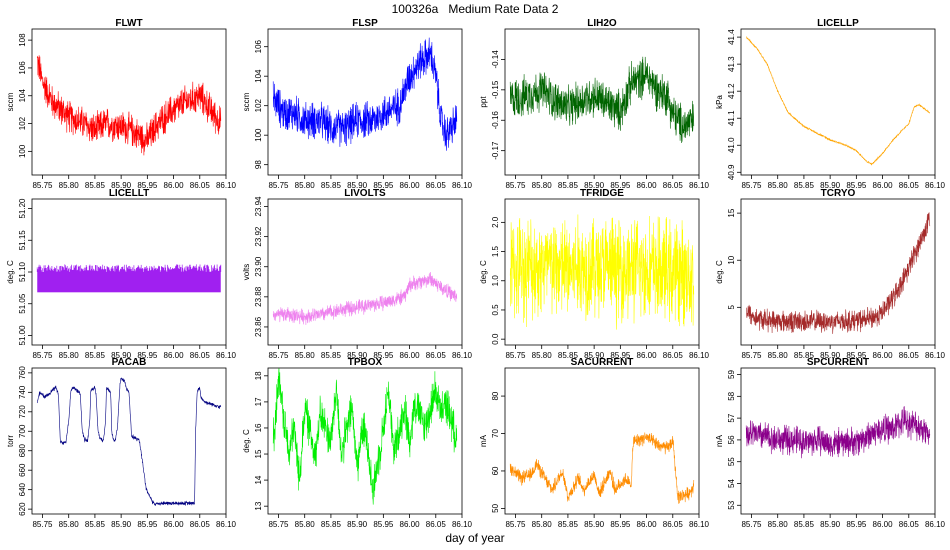 This screenshot has width=950, height=550. What do you see at coordinates (731, 307) in the screenshot?
I see `y-tick-label: 5` at bounding box center [731, 307].